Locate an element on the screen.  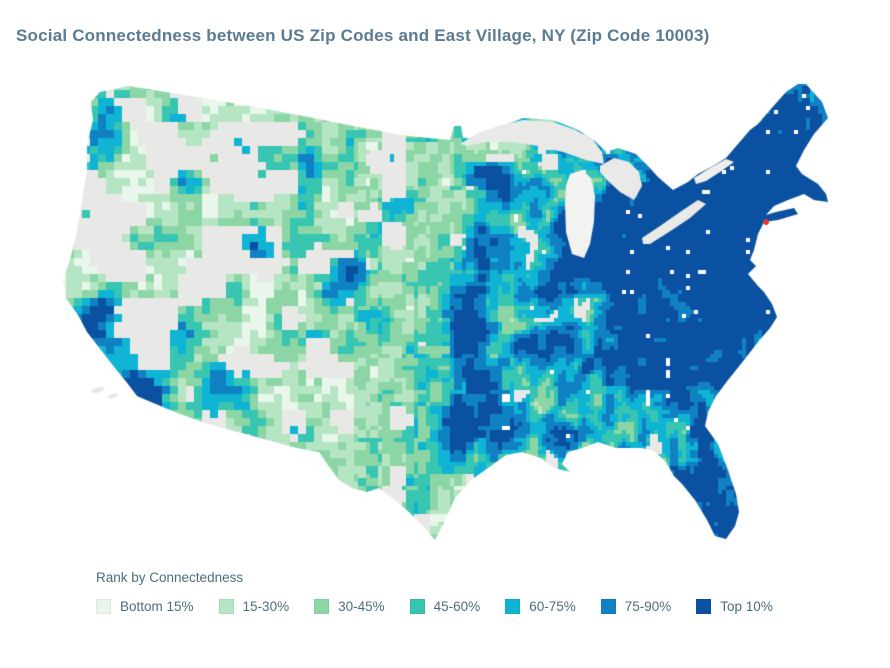
legend-swatch-top10 is located at coordinates (704, 606).